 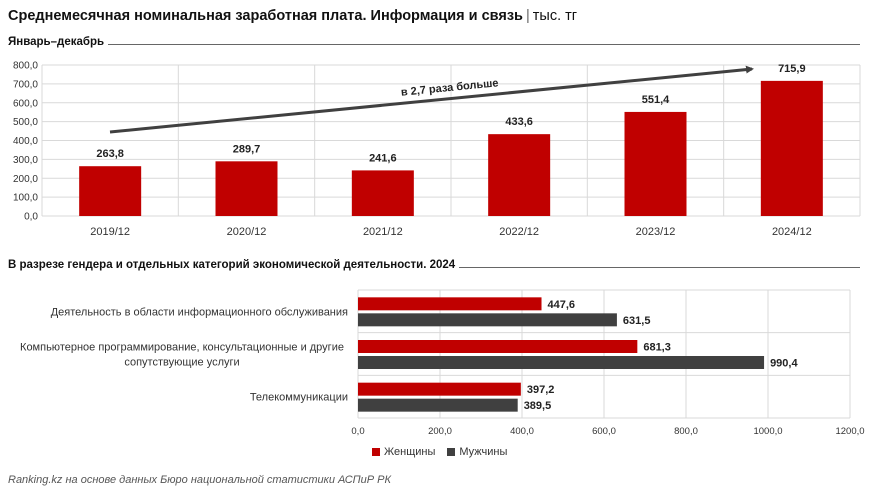 What do you see at coordinates (784, 364) in the screenshot?
I see `bar-value-label: 990,4` at bounding box center [784, 364].